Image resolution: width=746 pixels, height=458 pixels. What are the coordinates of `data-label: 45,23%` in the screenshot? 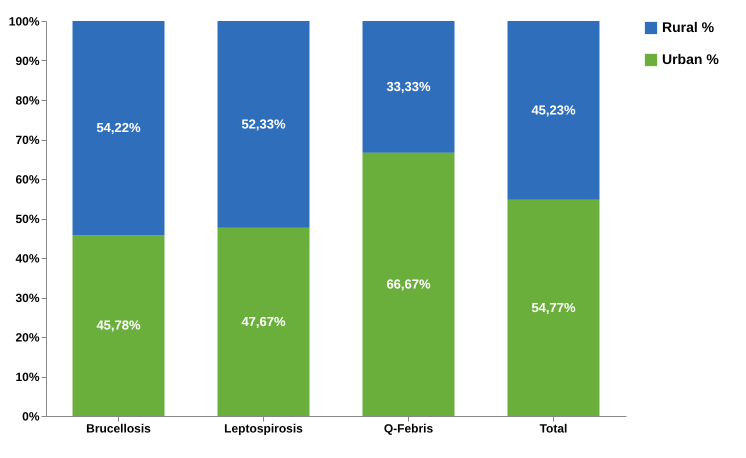 It's located at (553, 110).